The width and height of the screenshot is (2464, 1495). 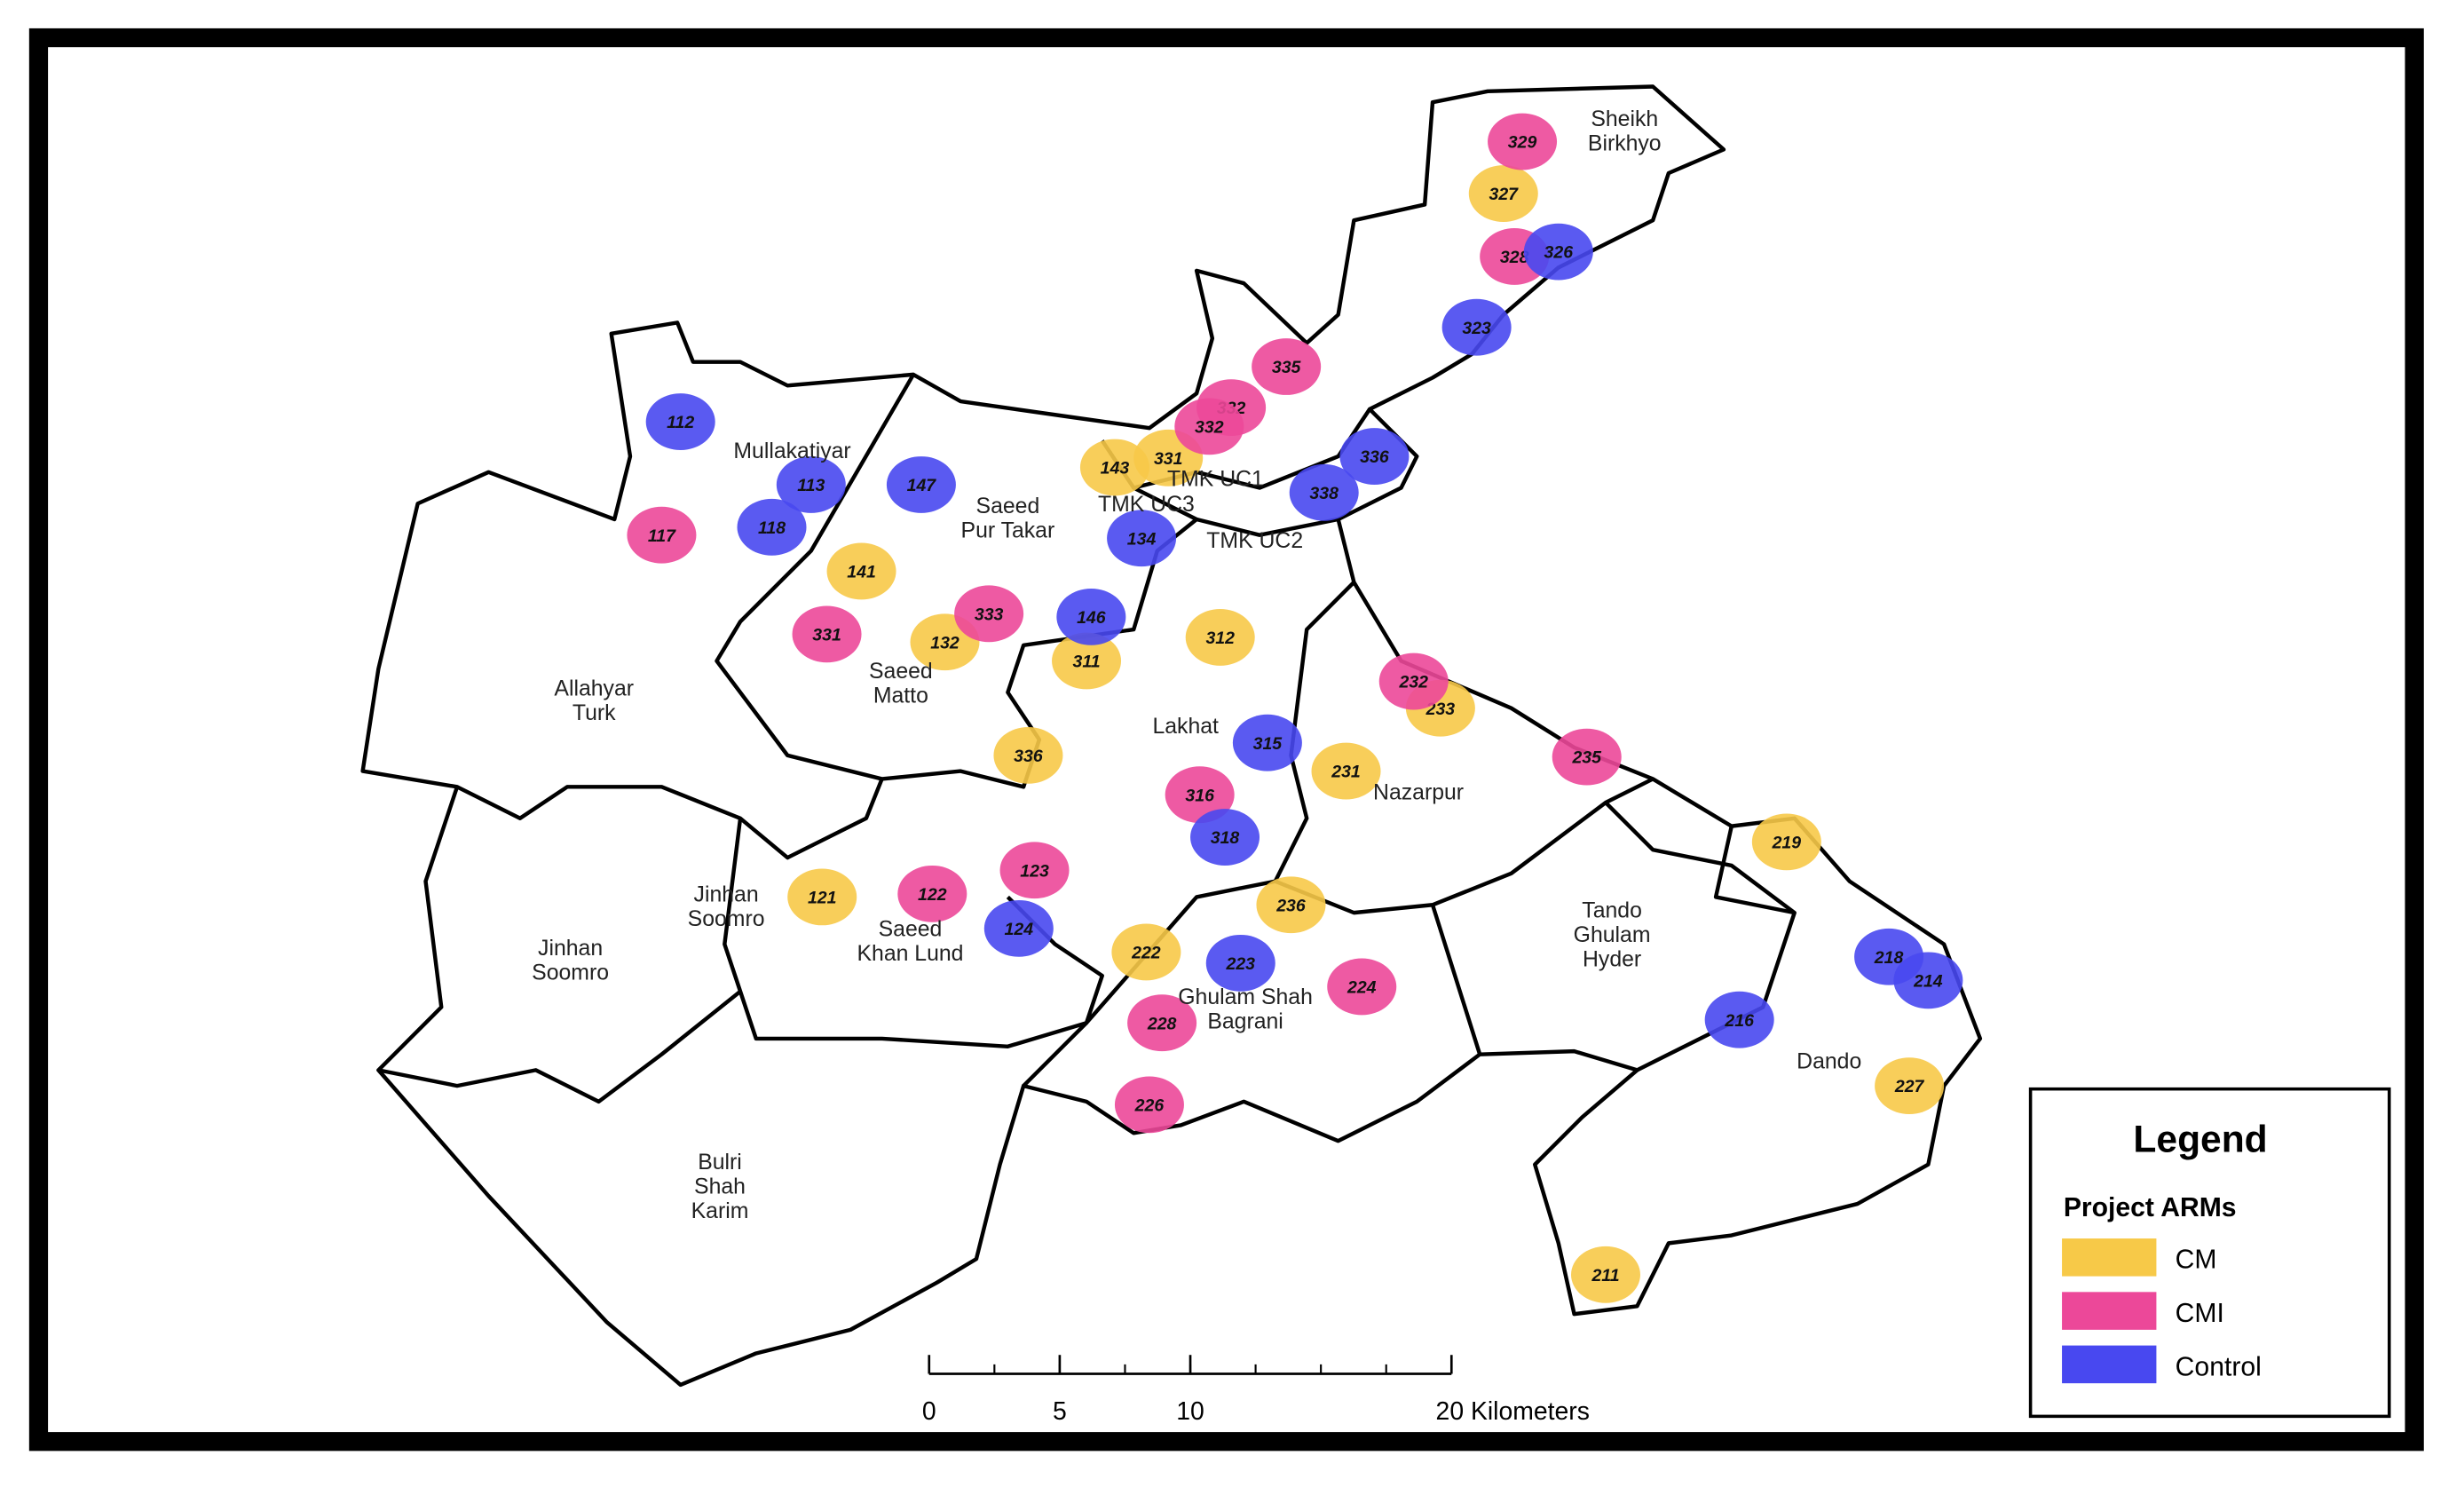 What do you see at coordinates (1245, 1021) in the screenshot?
I see `region-label-line: Bagrani` at bounding box center [1245, 1021].